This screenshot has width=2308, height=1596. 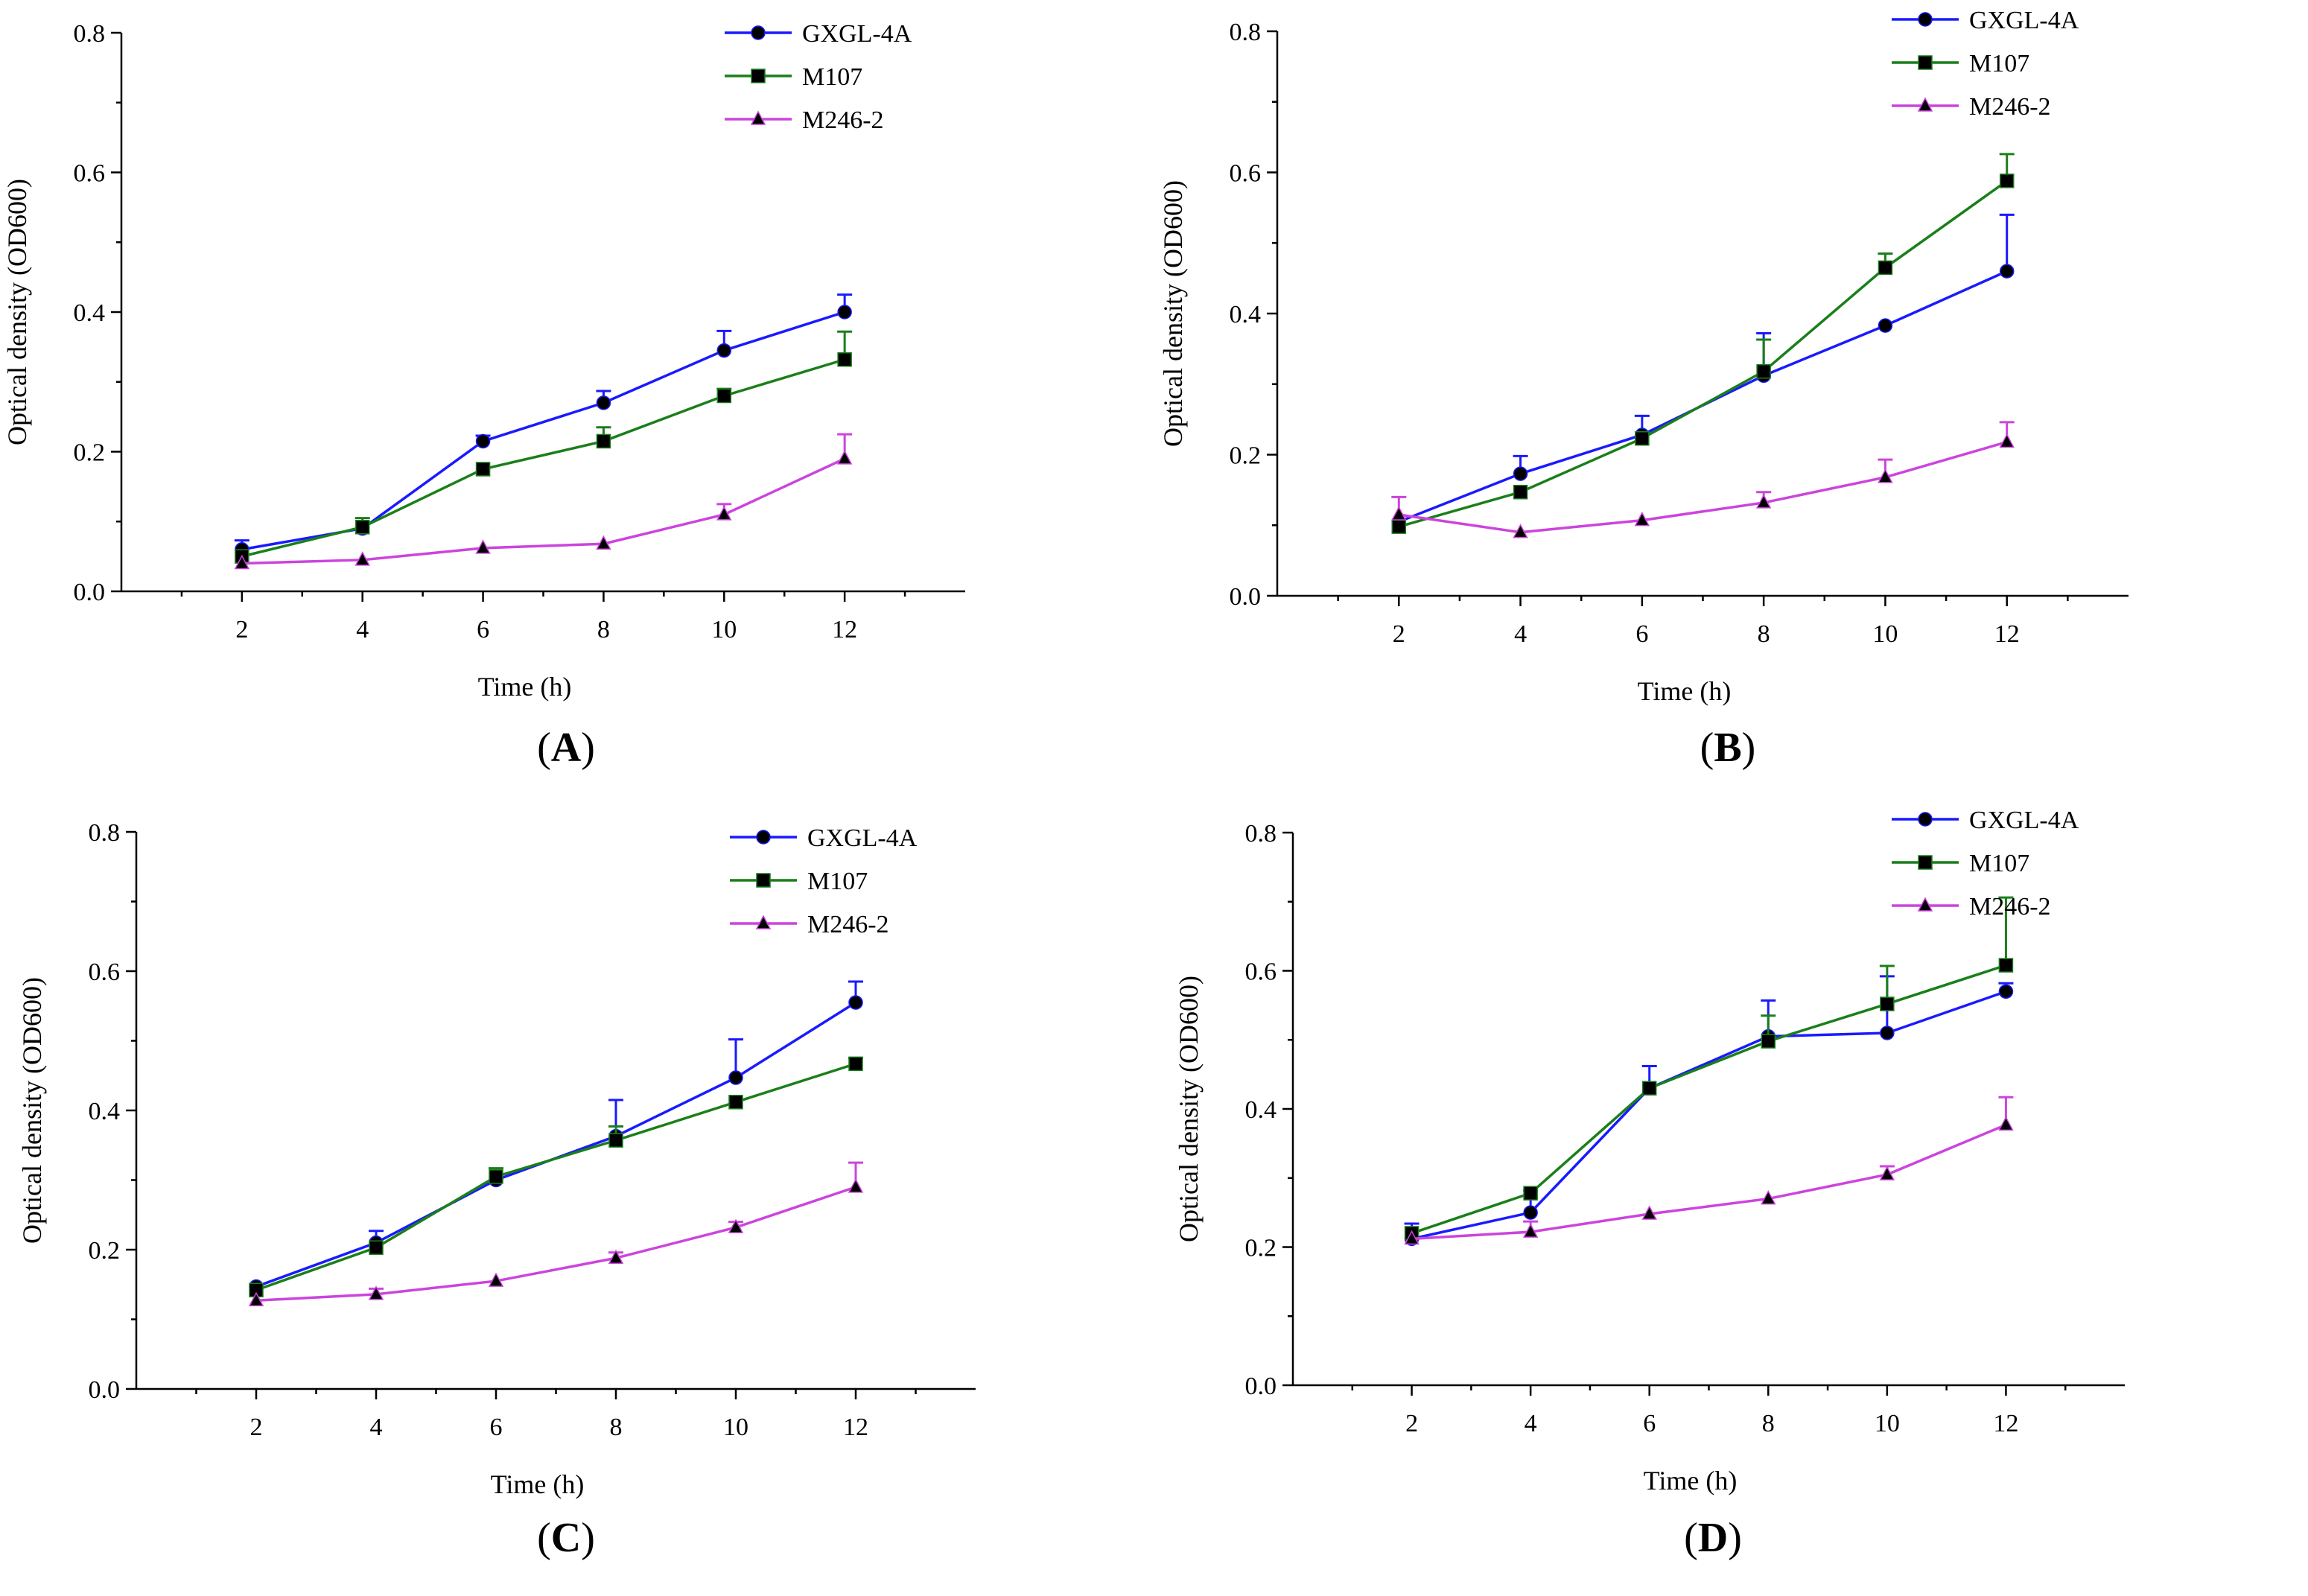 I want to click on panel-label-letter: C, so click(x=566, y=1538).